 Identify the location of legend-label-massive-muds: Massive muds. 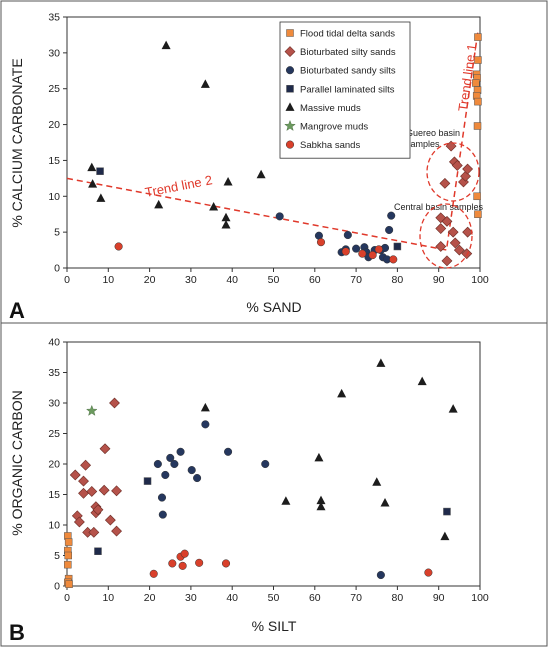
(330, 108).